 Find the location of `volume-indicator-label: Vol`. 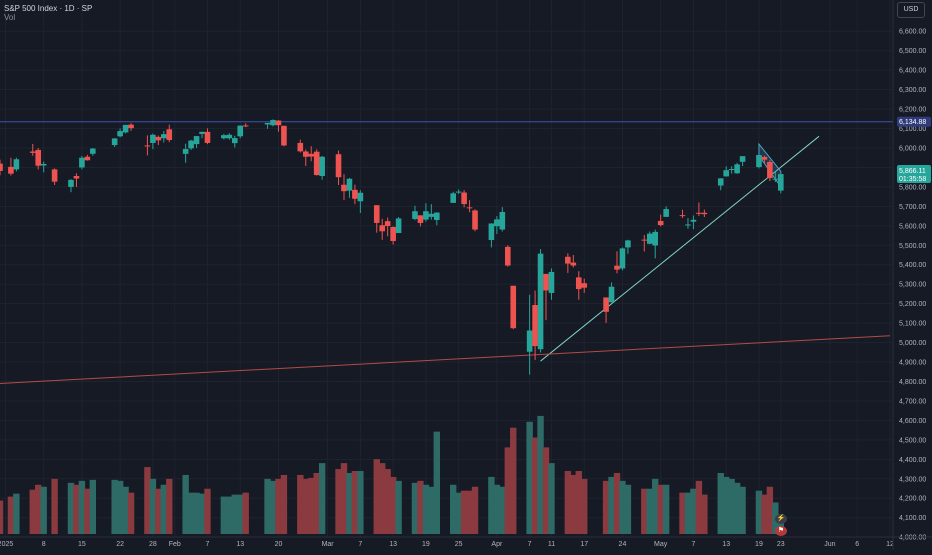

volume-indicator-label: Vol is located at coordinates (10, 17).